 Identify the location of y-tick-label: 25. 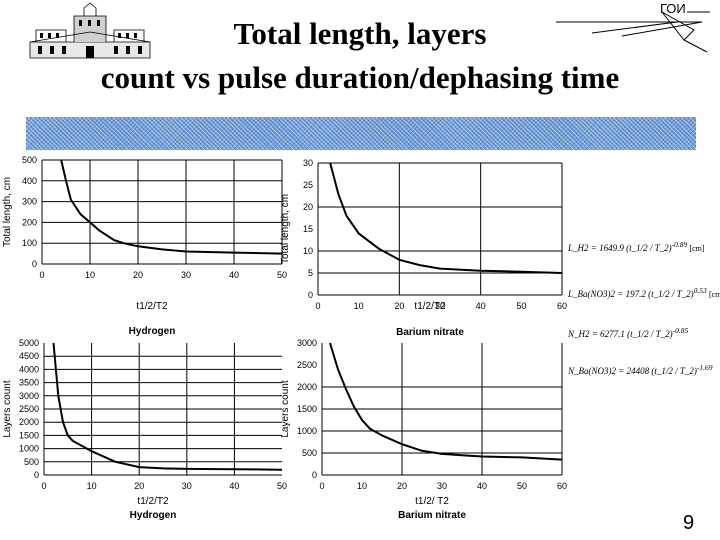
(308, 185).